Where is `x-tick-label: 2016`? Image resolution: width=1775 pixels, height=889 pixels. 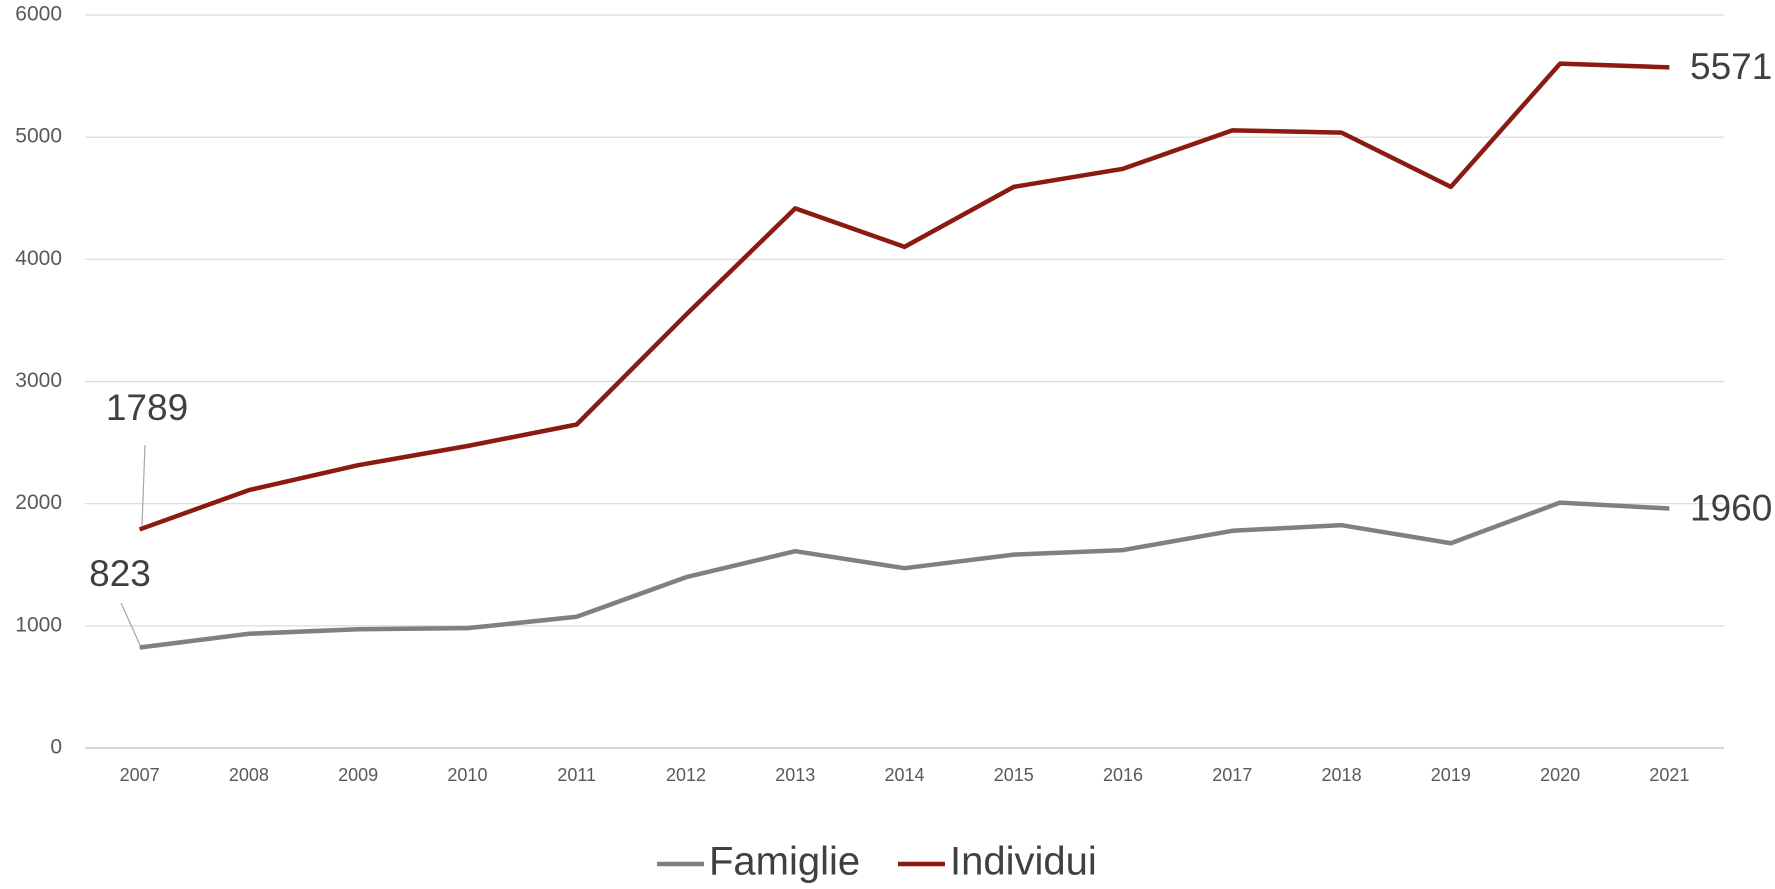
x-tick-label: 2016 is located at coordinates (1123, 775).